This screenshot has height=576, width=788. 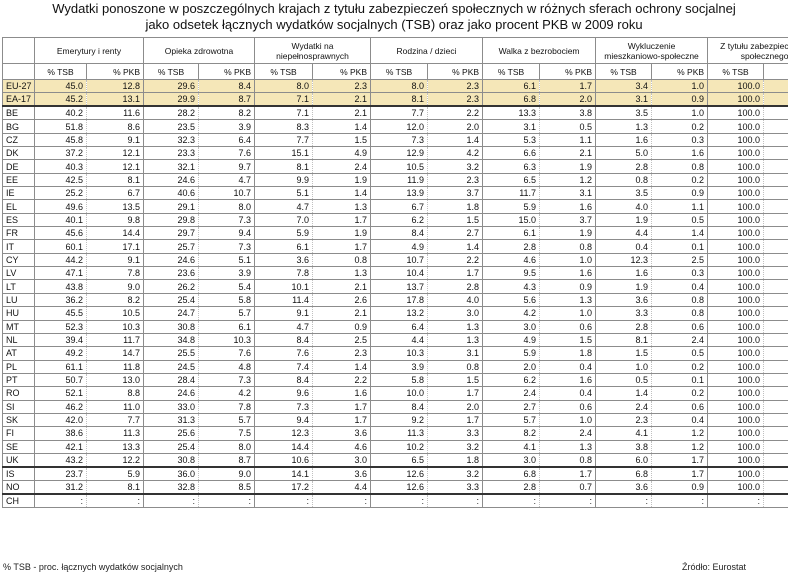 I want to click on pkb-value-cell: 2.0, so click(x=455, y=126).